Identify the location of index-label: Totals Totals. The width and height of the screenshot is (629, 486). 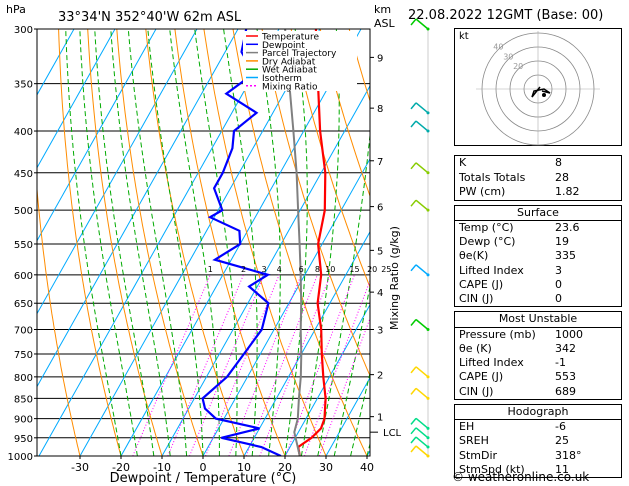
(492, 177).